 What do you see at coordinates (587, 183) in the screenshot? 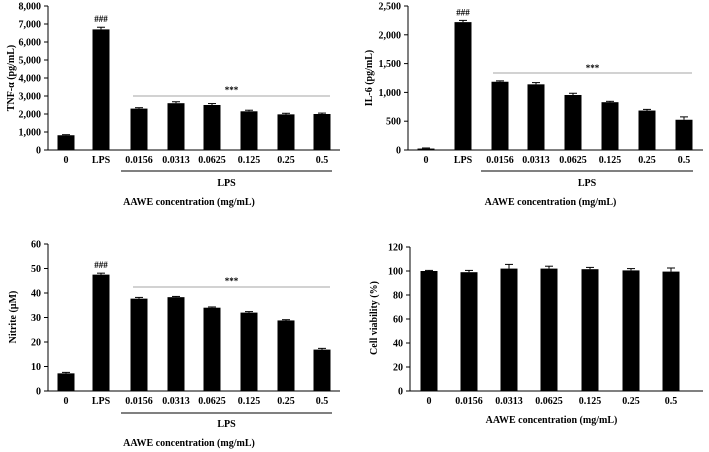
I see `il6-group-label: LPS` at bounding box center [587, 183].